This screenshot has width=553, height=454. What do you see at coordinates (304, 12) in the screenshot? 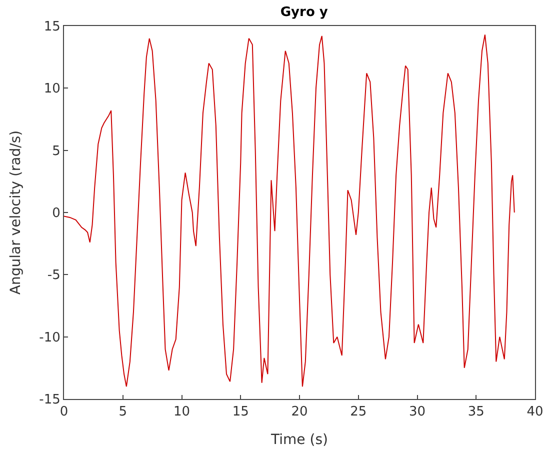
I see `chart-title: Gyro y` at bounding box center [304, 12].